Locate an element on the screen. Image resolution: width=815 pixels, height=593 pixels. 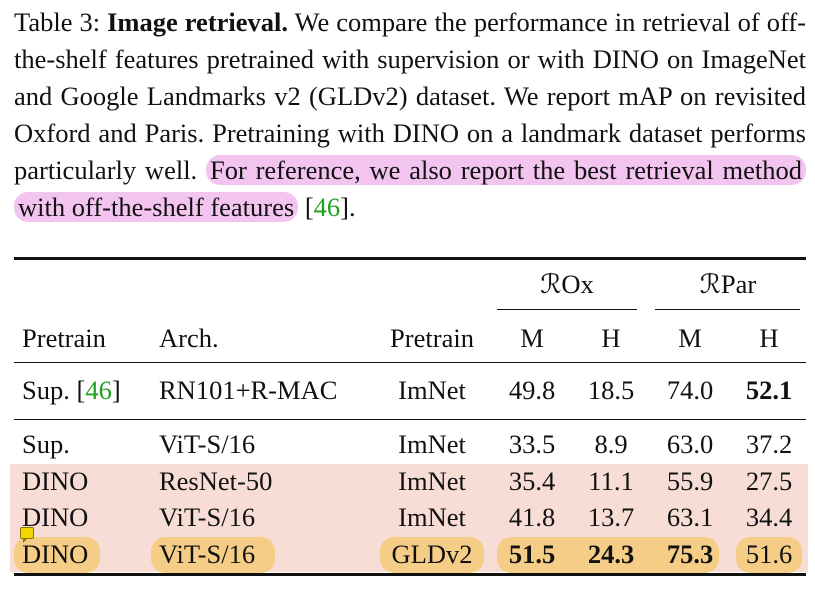
table-row-4-arch: ViT-S/16 is located at coordinates (207, 554).